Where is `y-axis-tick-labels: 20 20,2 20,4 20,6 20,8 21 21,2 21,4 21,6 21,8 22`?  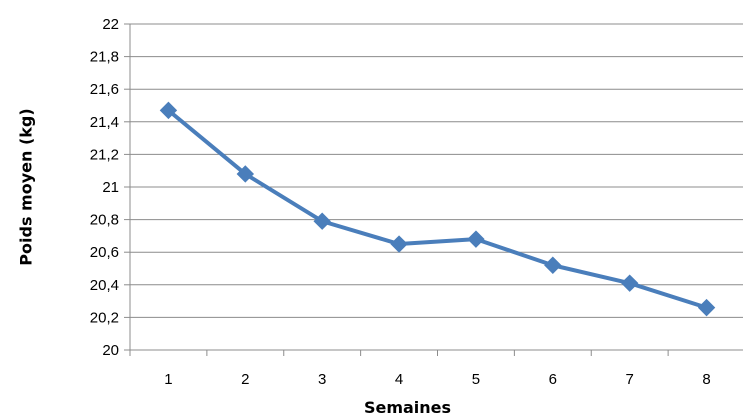
y-axis-tick-labels: 20 20,2 20,4 20,6 20,8 21 21,2 21,4 21,6 21,8 22 is located at coordinates (104, 187).